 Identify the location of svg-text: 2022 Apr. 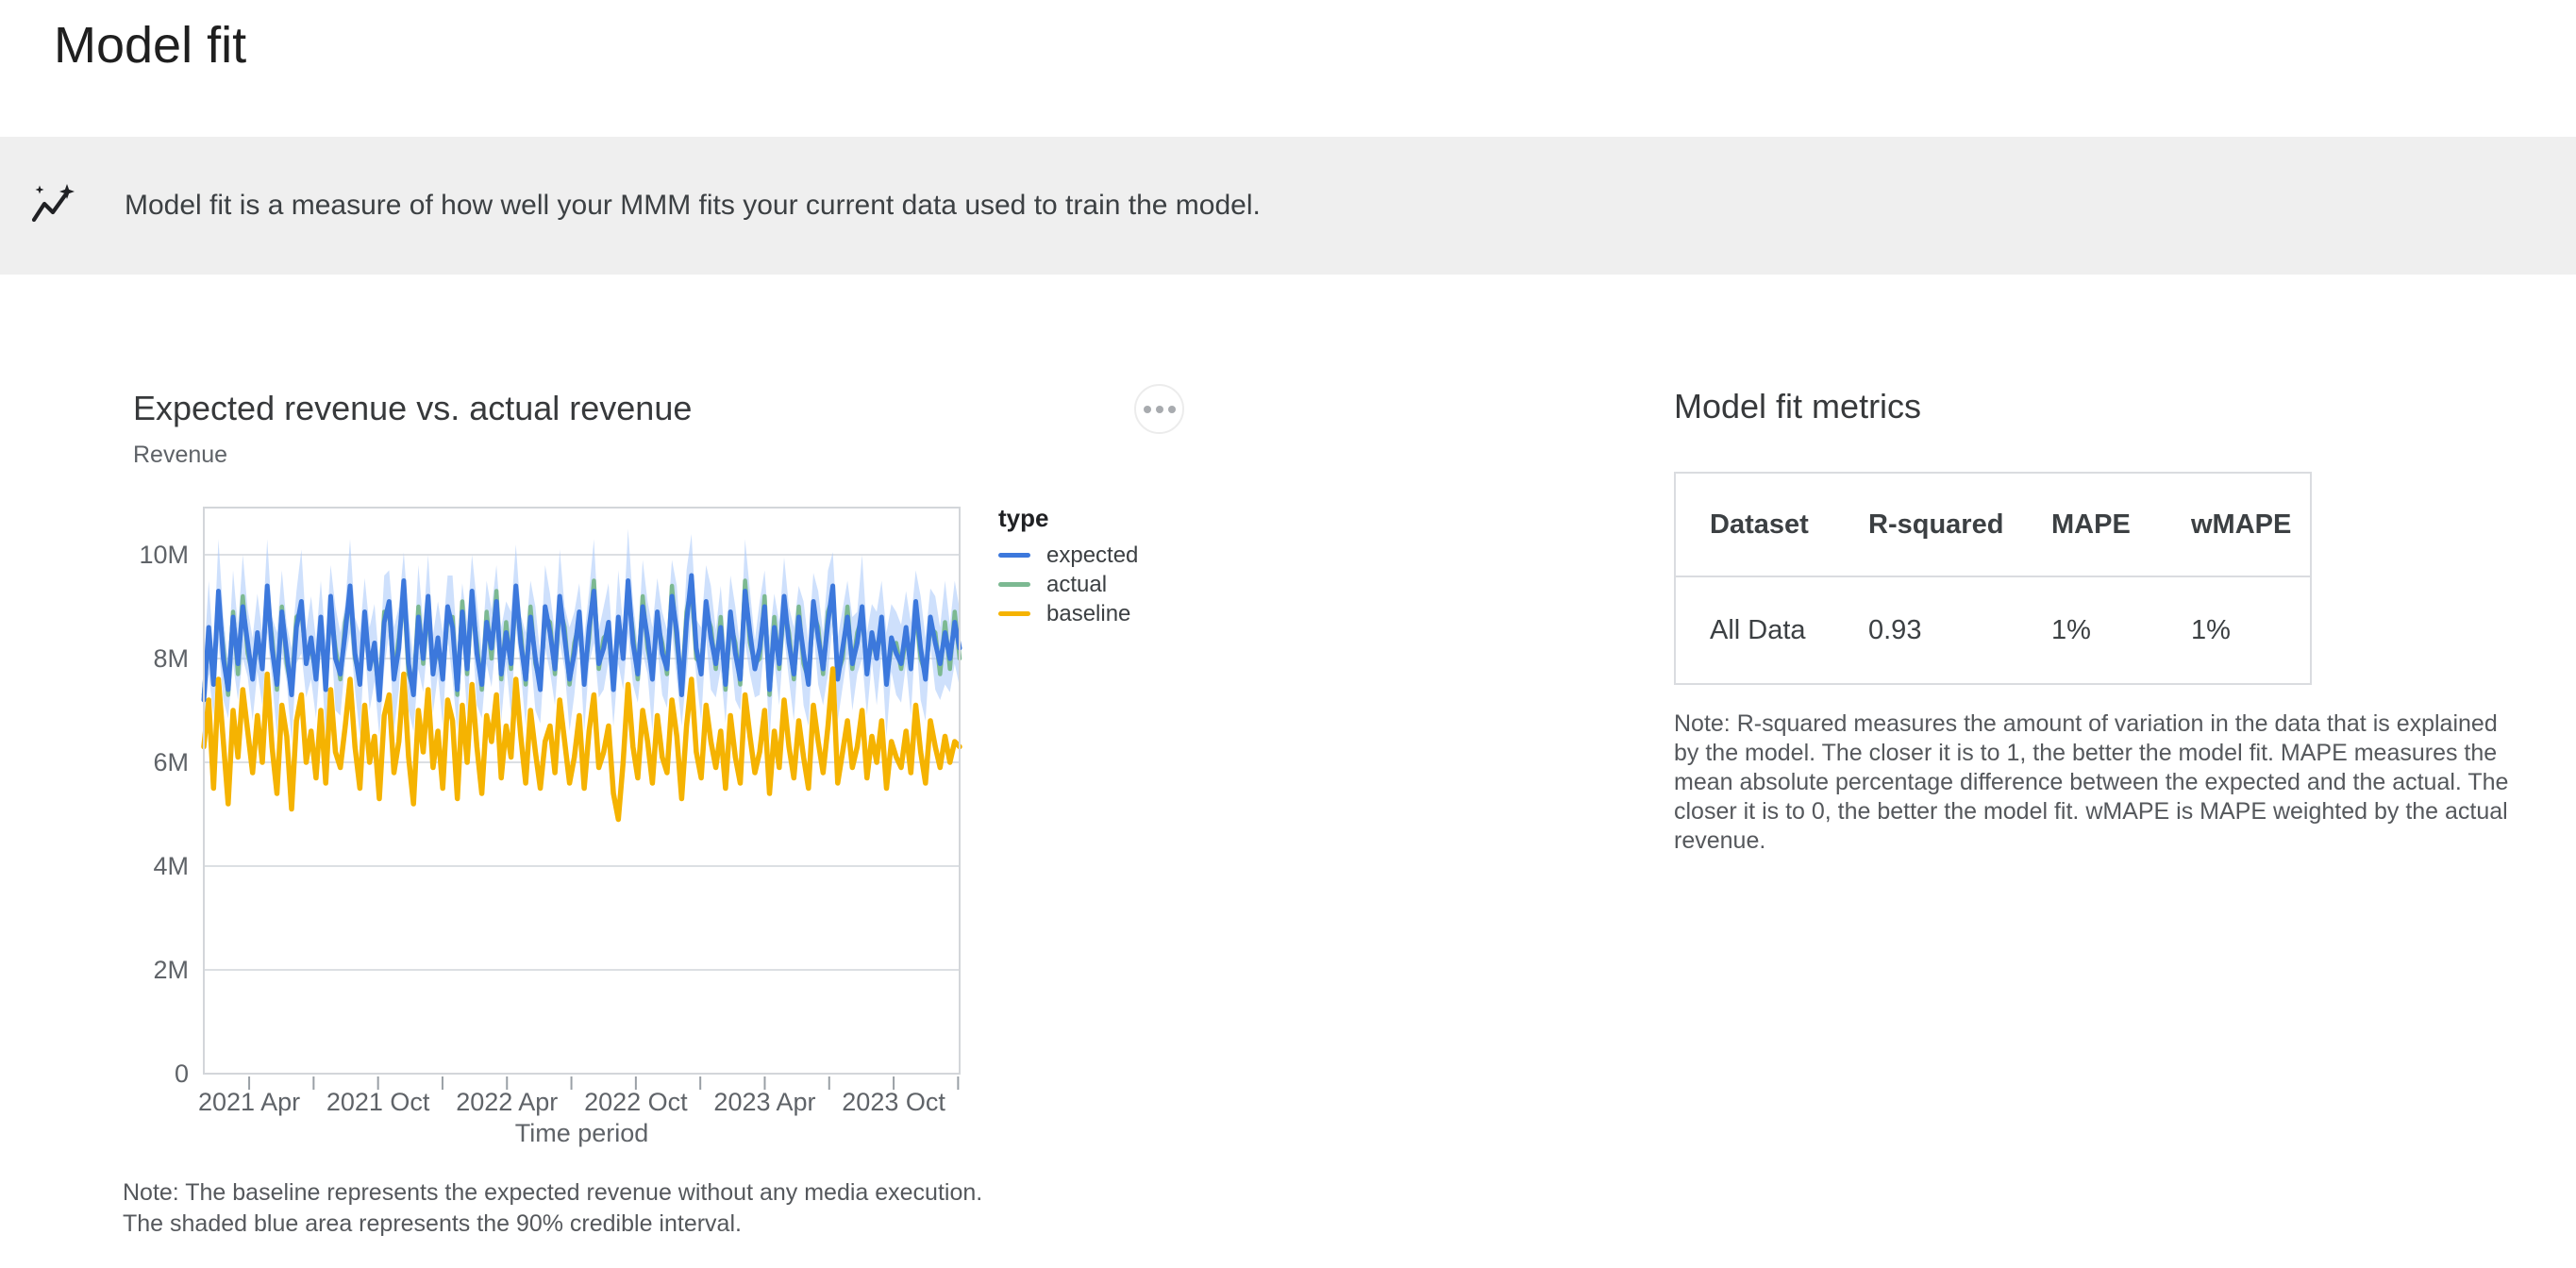
(507, 1102).